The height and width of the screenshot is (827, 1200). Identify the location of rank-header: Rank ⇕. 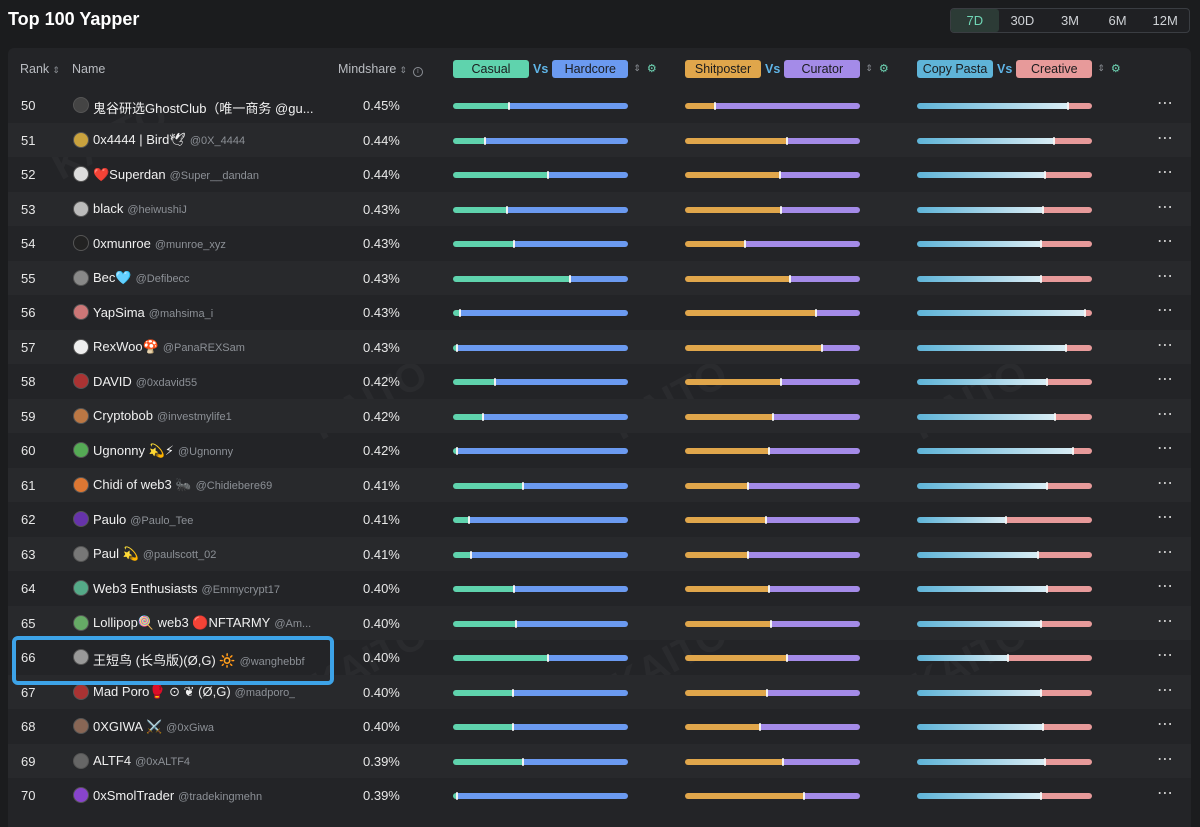
(40, 69).